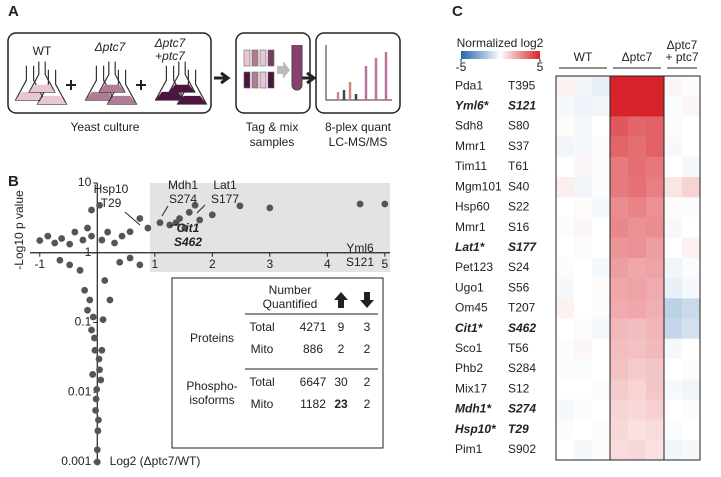 This screenshot has height=477, width=721. I want to click on up-arrow, so click(341, 300).